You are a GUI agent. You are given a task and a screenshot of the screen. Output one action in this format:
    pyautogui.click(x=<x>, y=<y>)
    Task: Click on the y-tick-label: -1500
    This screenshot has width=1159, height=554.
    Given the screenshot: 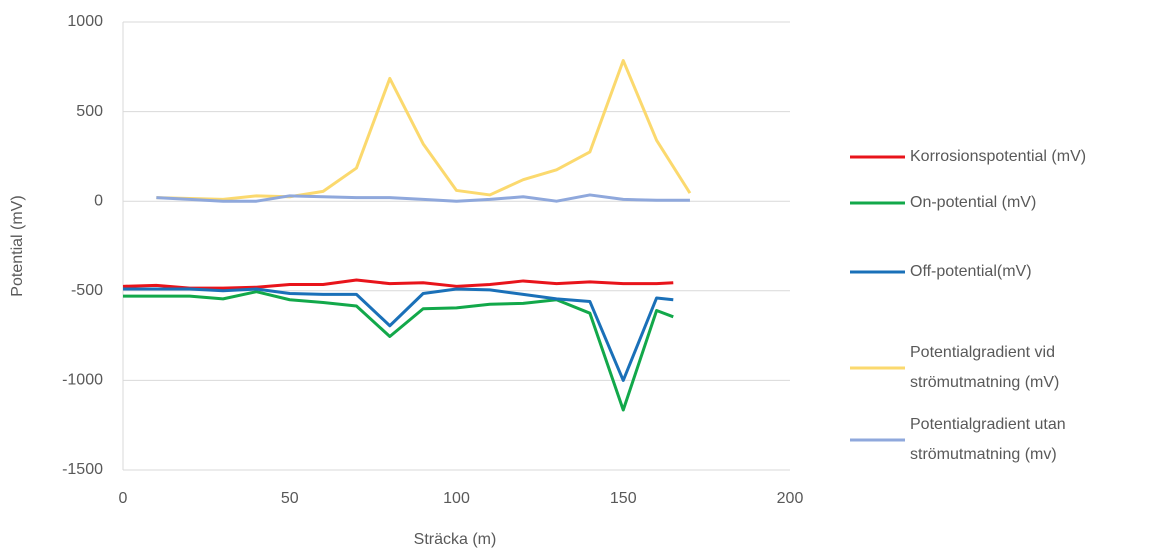 What is the action you would take?
    pyautogui.click(x=82, y=469)
    